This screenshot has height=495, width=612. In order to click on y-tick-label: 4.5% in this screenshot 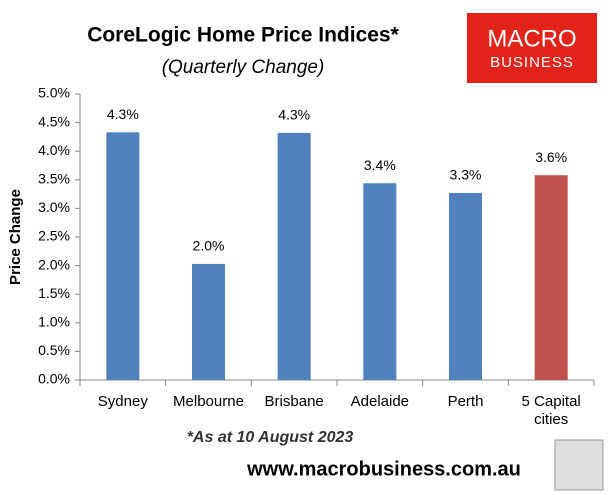, I will do `click(54, 121)`.